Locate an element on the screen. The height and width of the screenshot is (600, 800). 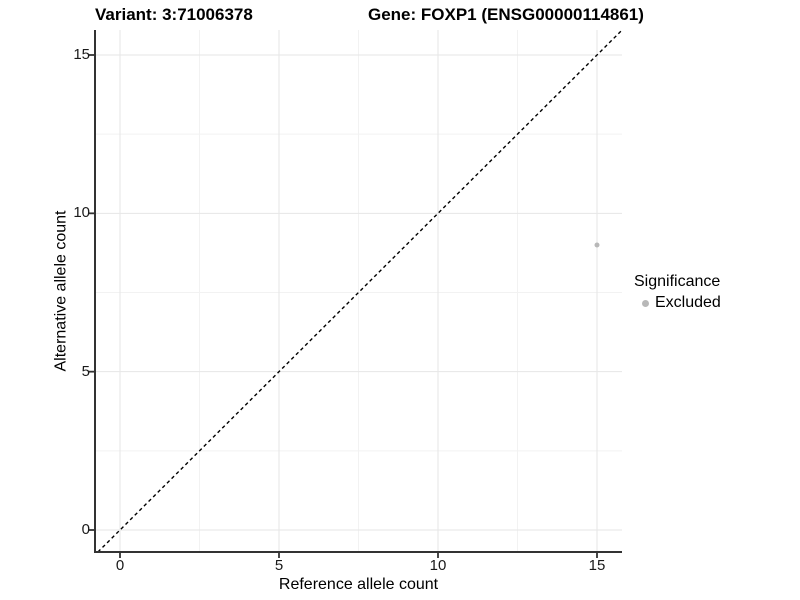
legend: Significance Excluded is located at coordinates (677, 292).